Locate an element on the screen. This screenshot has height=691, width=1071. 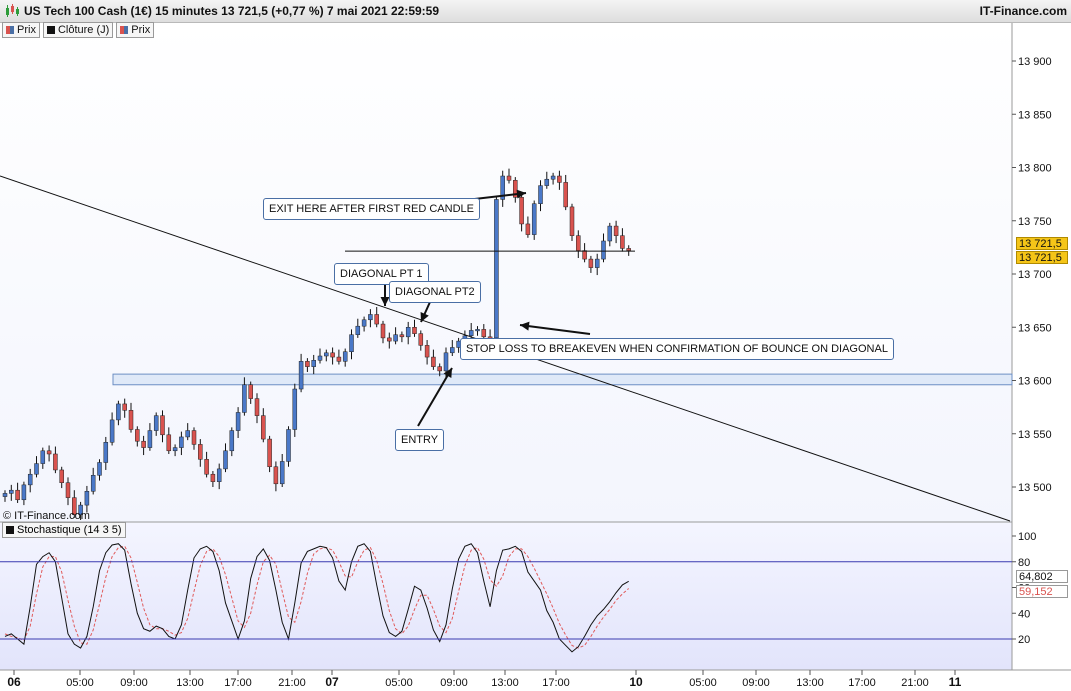
indicator-swatch-icon is located at coordinates (10, 530).